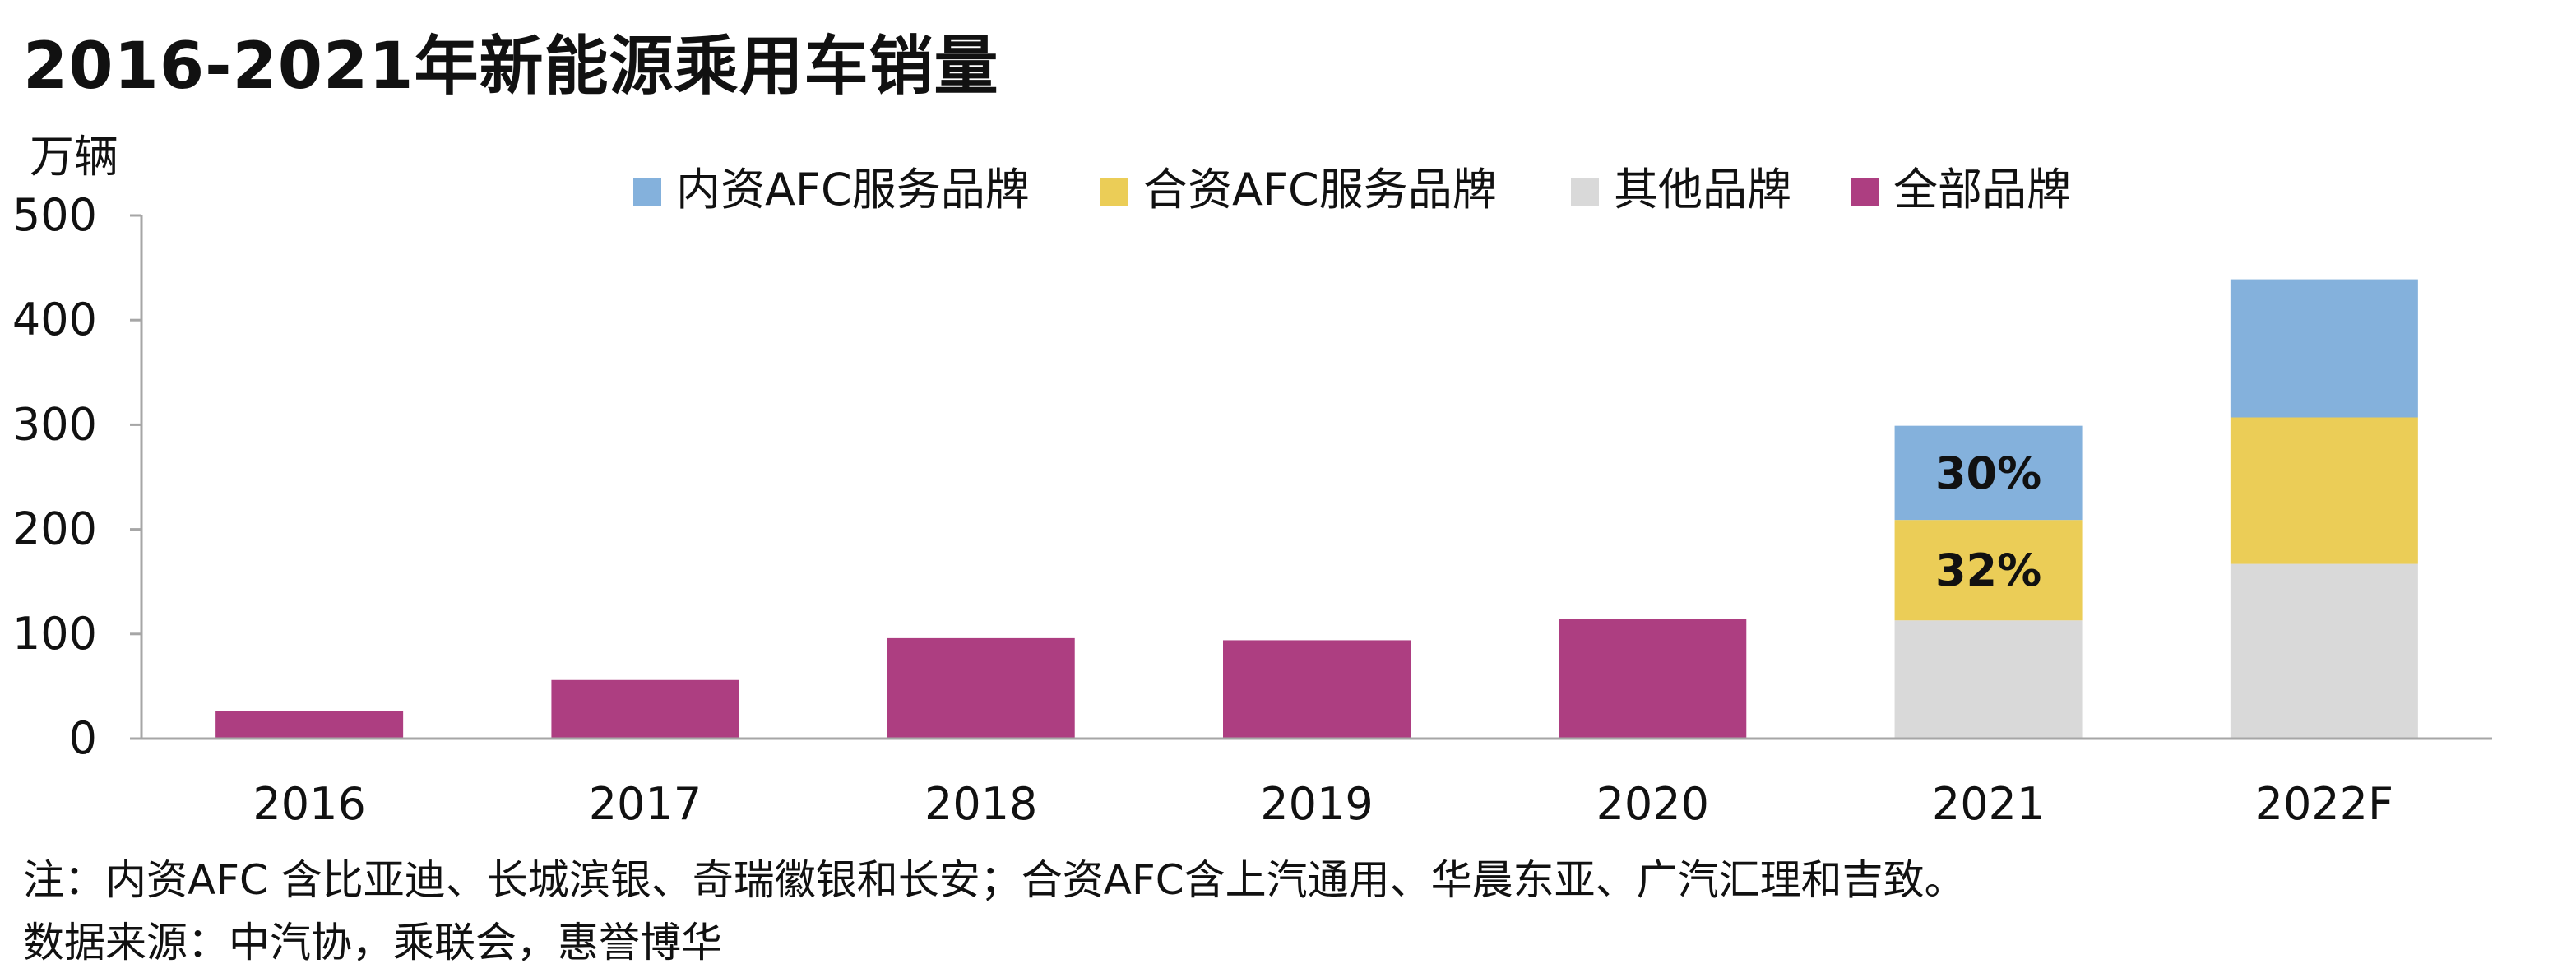  I want to click on legend-label: 内资AFC服务品牌, so click(853, 189).